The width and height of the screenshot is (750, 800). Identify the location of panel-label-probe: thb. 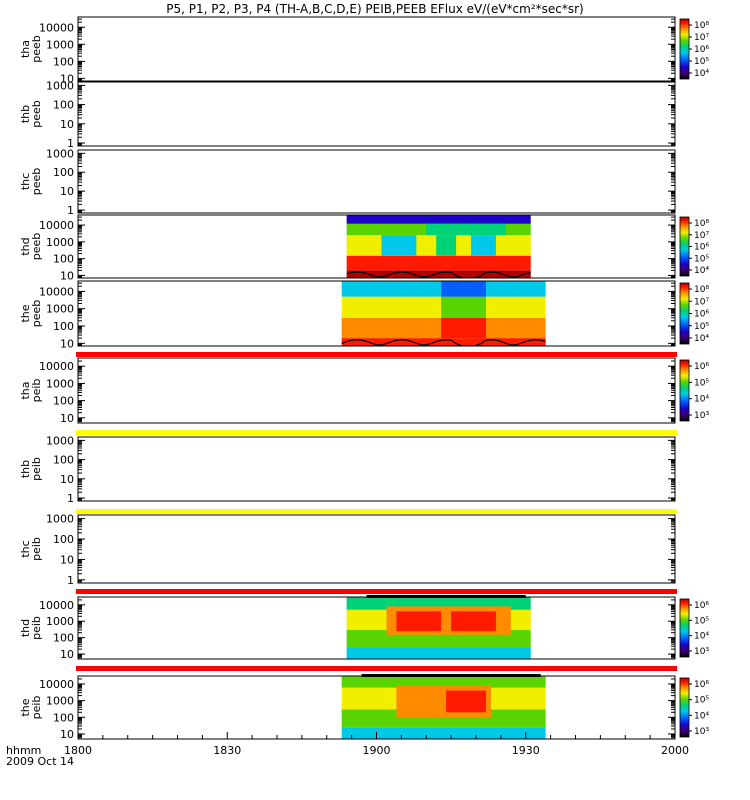
(25, 469).